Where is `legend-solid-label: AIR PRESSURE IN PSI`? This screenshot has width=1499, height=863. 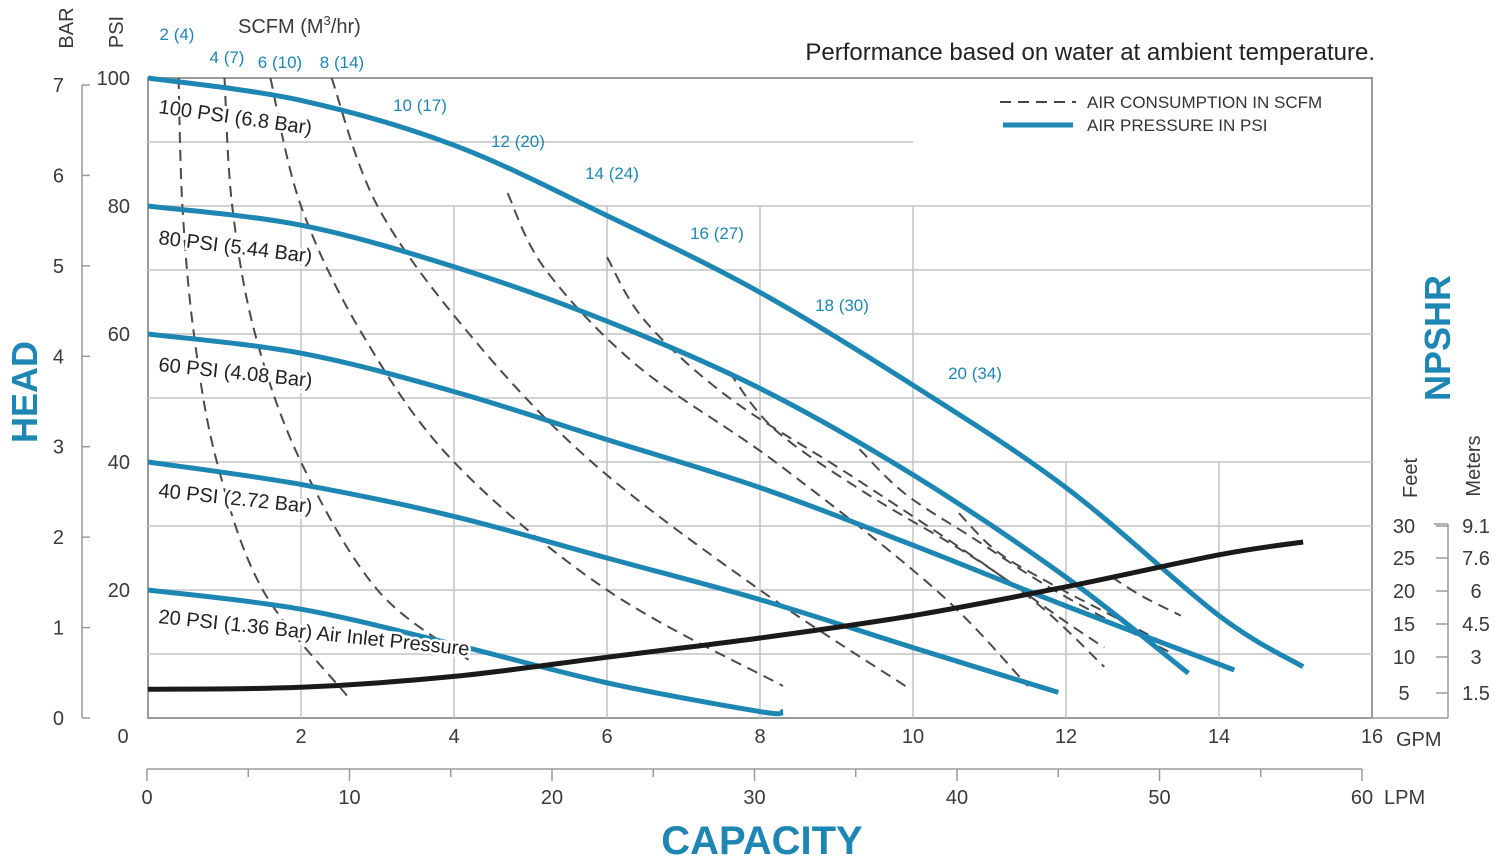
legend-solid-label: AIR PRESSURE IN PSI is located at coordinates (1177, 125).